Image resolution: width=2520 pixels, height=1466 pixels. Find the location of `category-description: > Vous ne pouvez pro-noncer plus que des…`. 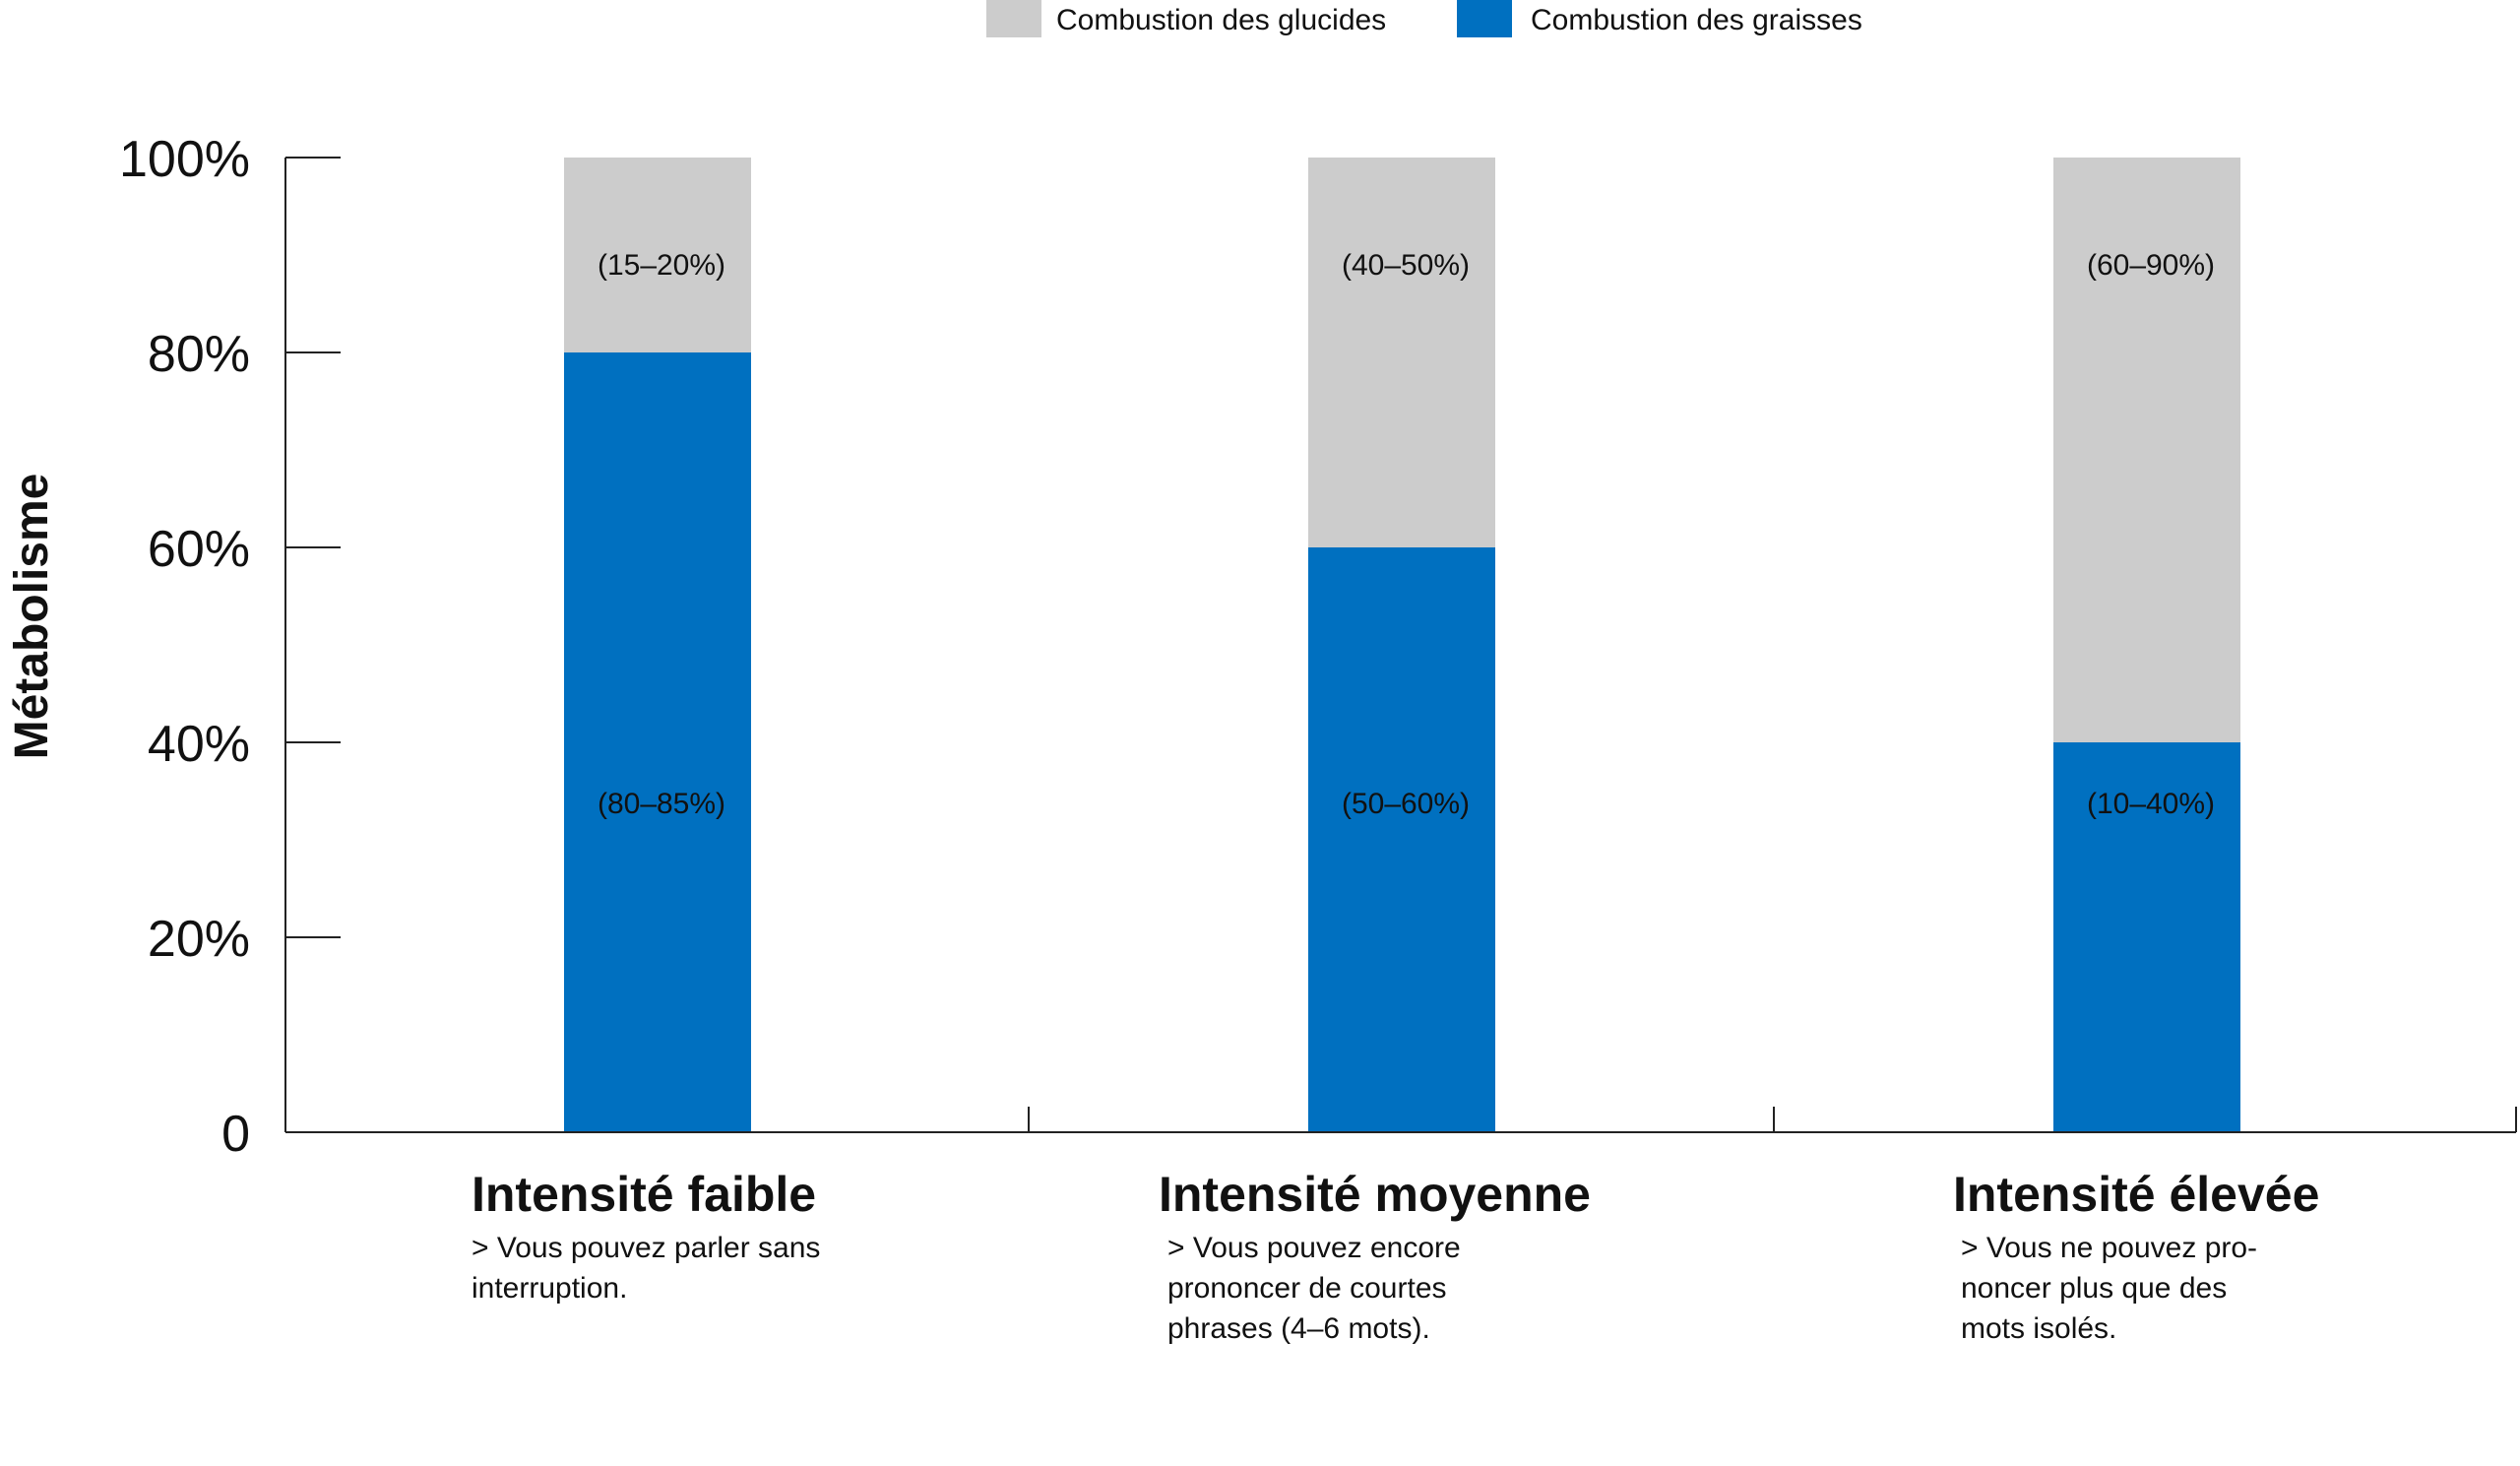

category-description: > Vous ne pouvez pro-noncer plus que des… is located at coordinates (2140, 1289).